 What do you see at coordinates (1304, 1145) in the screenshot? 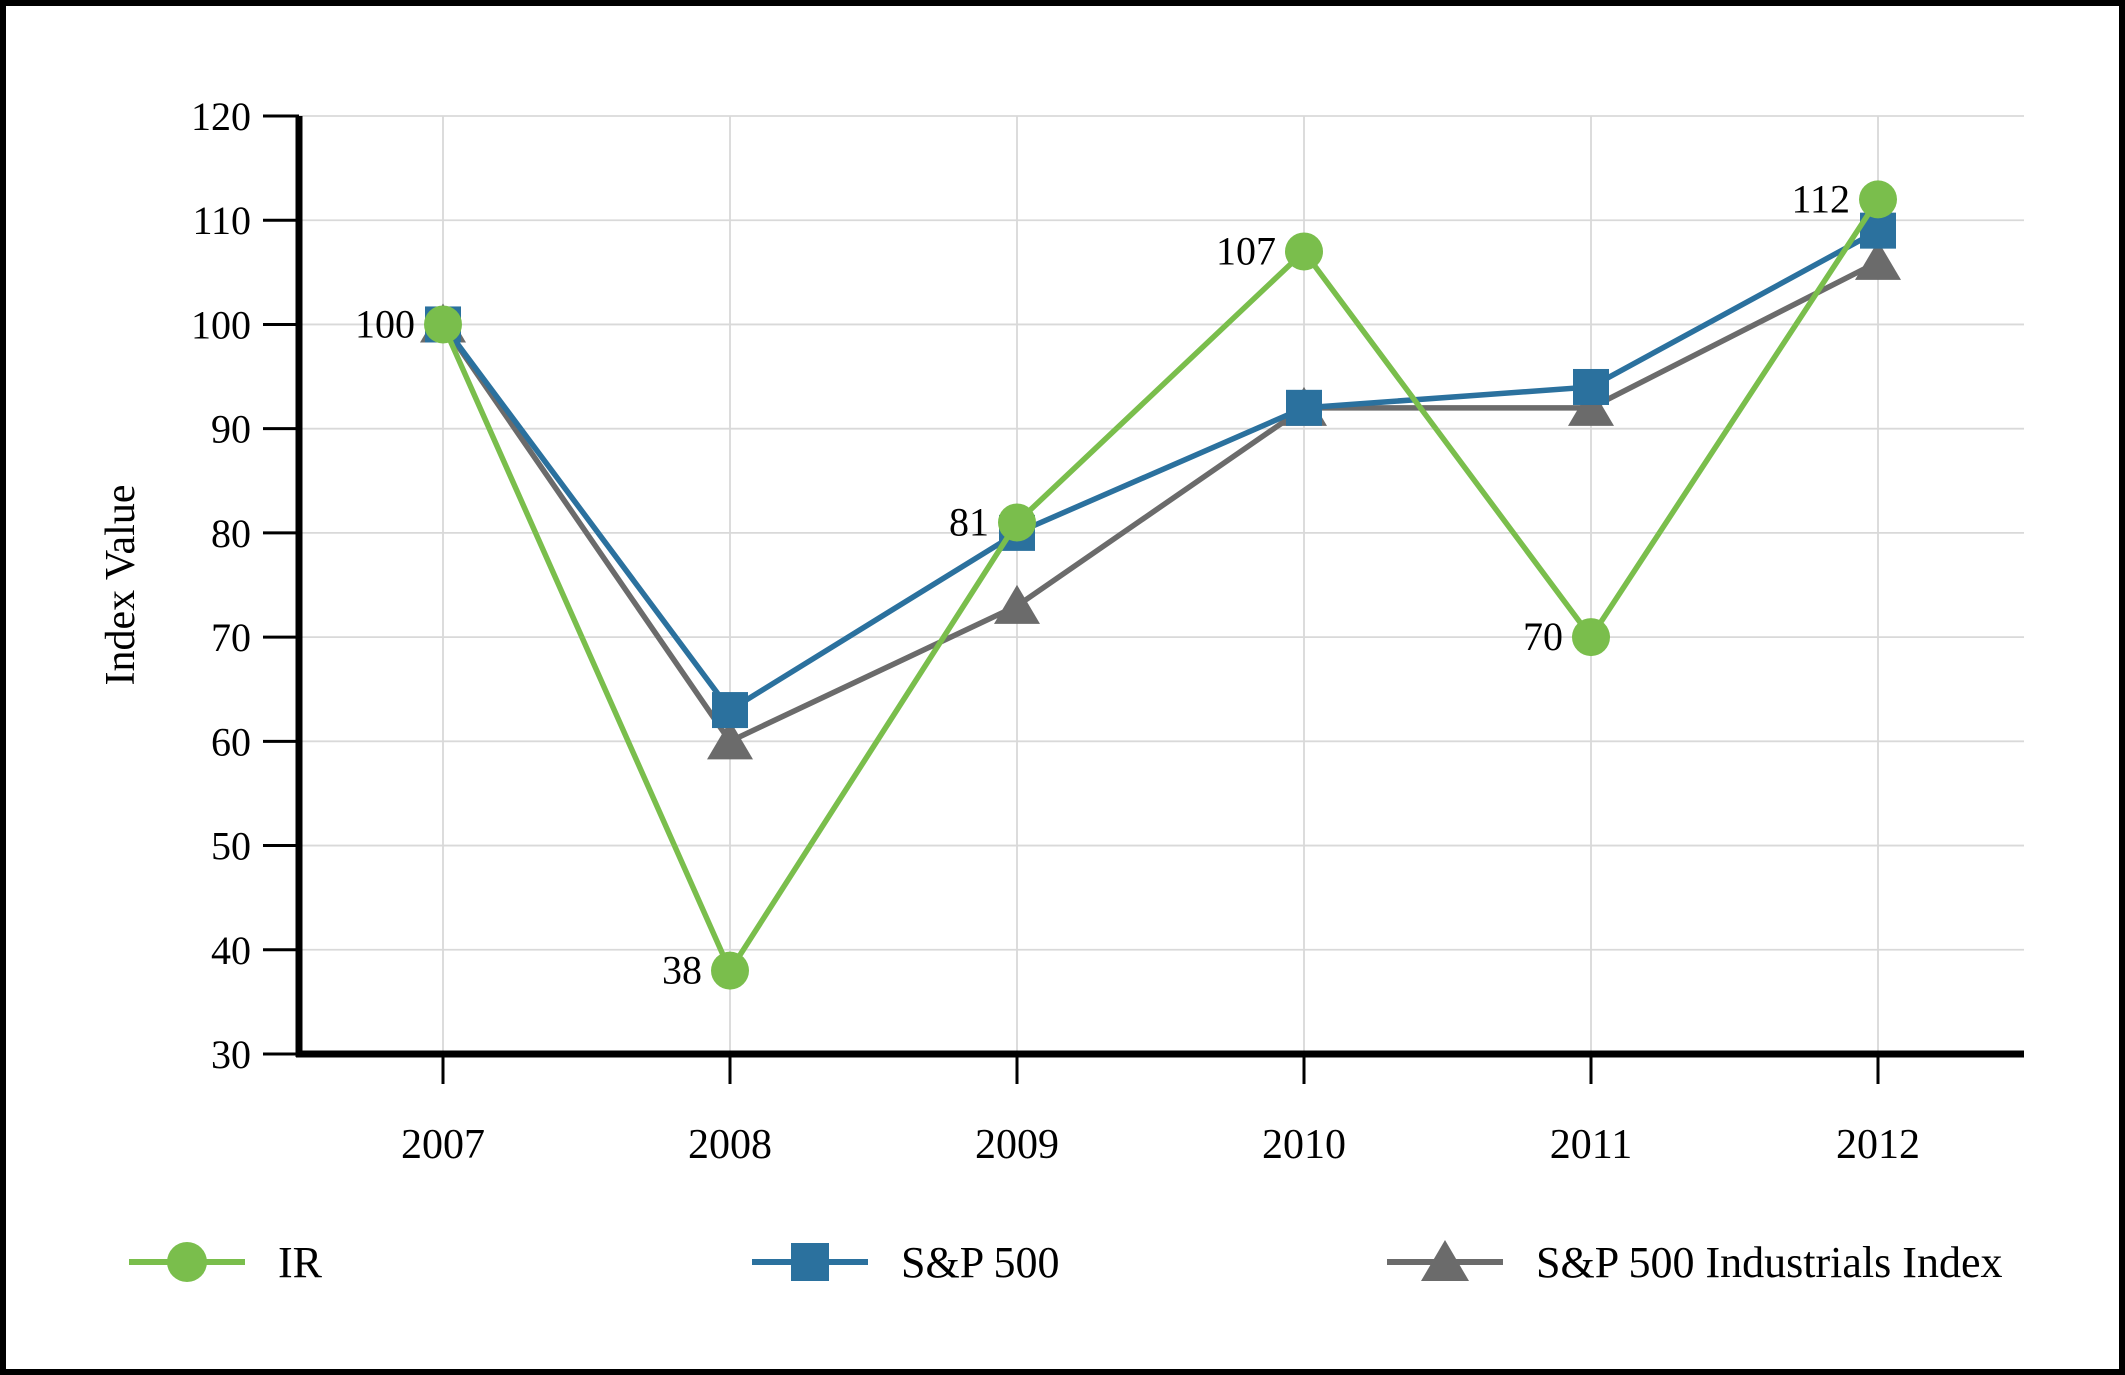
I see `x-tick-label: 2010` at bounding box center [1304, 1145].